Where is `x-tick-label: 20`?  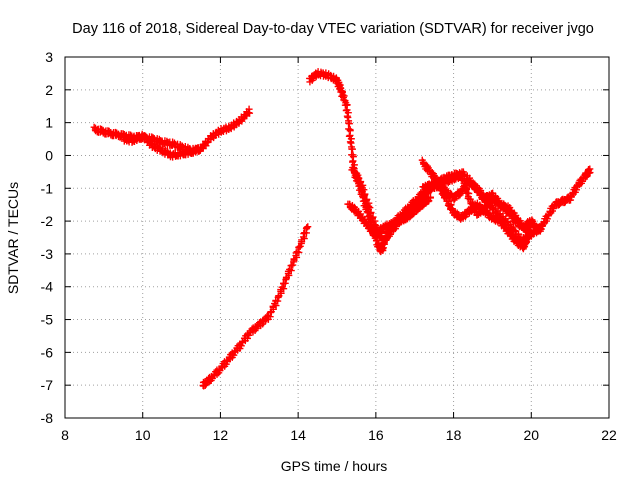 x-tick-label: 20 is located at coordinates (531, 435).